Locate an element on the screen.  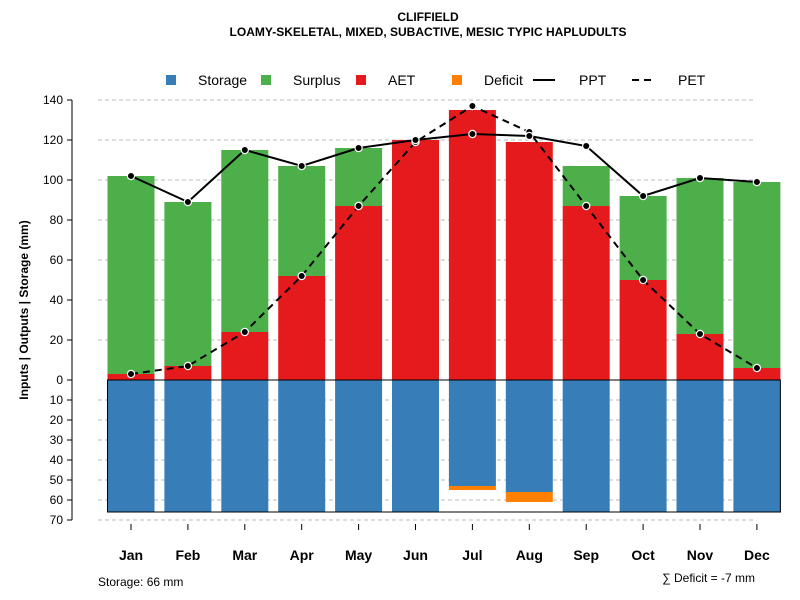
x-tick-label: Nov is located at coordinates (700, 555).